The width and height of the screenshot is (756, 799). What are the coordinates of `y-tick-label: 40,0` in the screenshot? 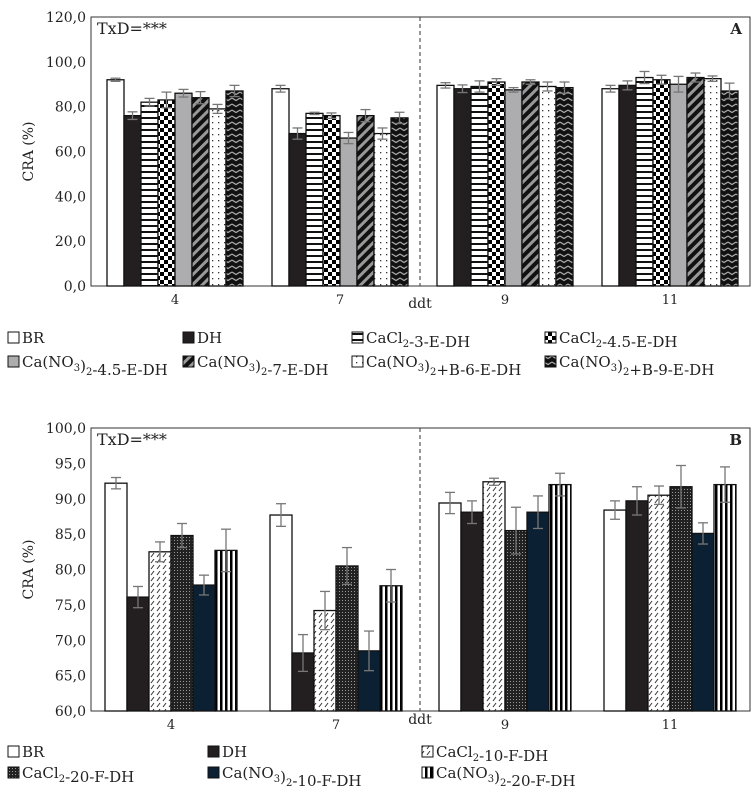 It's located at (70, 197).